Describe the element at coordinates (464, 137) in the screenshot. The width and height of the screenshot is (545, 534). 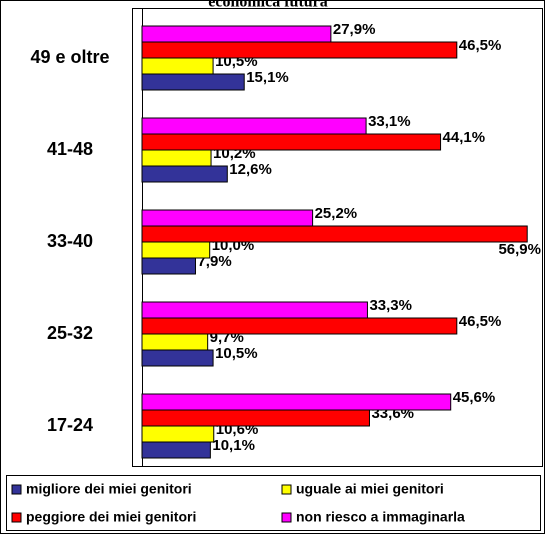
I see `value-label: 44,1%` at that location.